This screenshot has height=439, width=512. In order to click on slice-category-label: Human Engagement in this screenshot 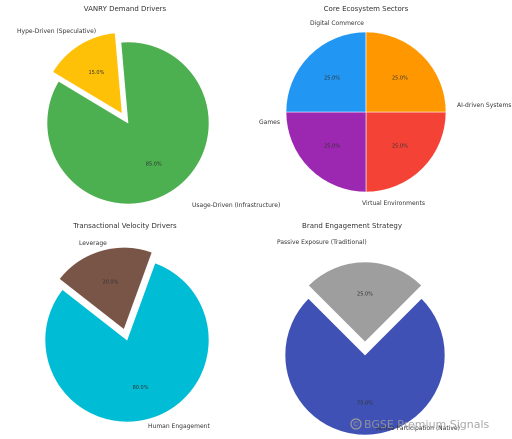, I will do `click(179, 426)`.